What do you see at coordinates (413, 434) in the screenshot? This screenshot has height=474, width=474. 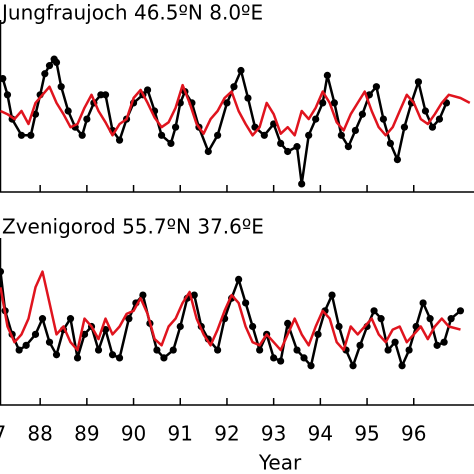 I see `x-tick-label: 96` at bounding box center [413, 434].